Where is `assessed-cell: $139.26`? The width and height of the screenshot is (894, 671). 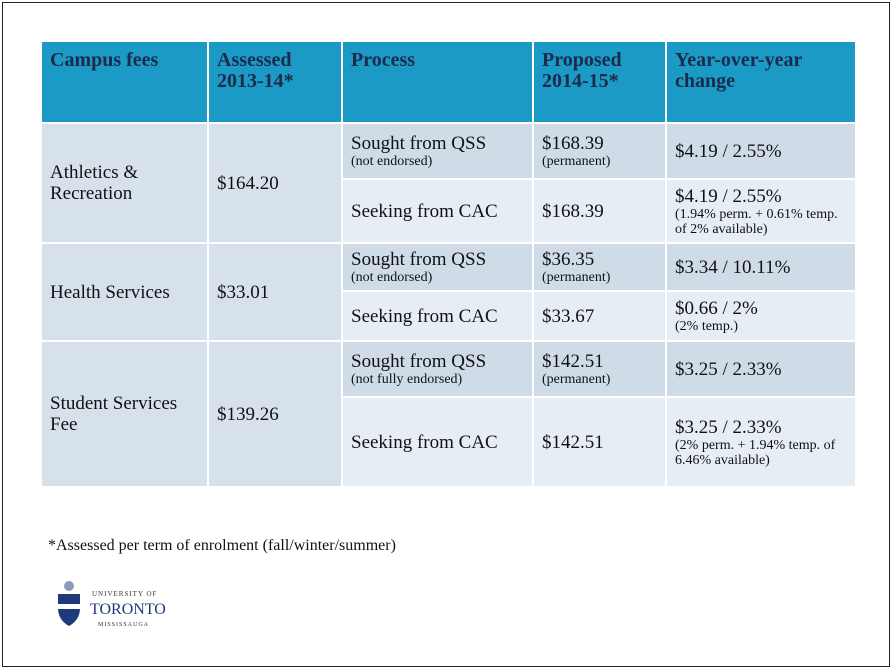 assessed-cell: $139.26 is located at coordinates (275, 414).